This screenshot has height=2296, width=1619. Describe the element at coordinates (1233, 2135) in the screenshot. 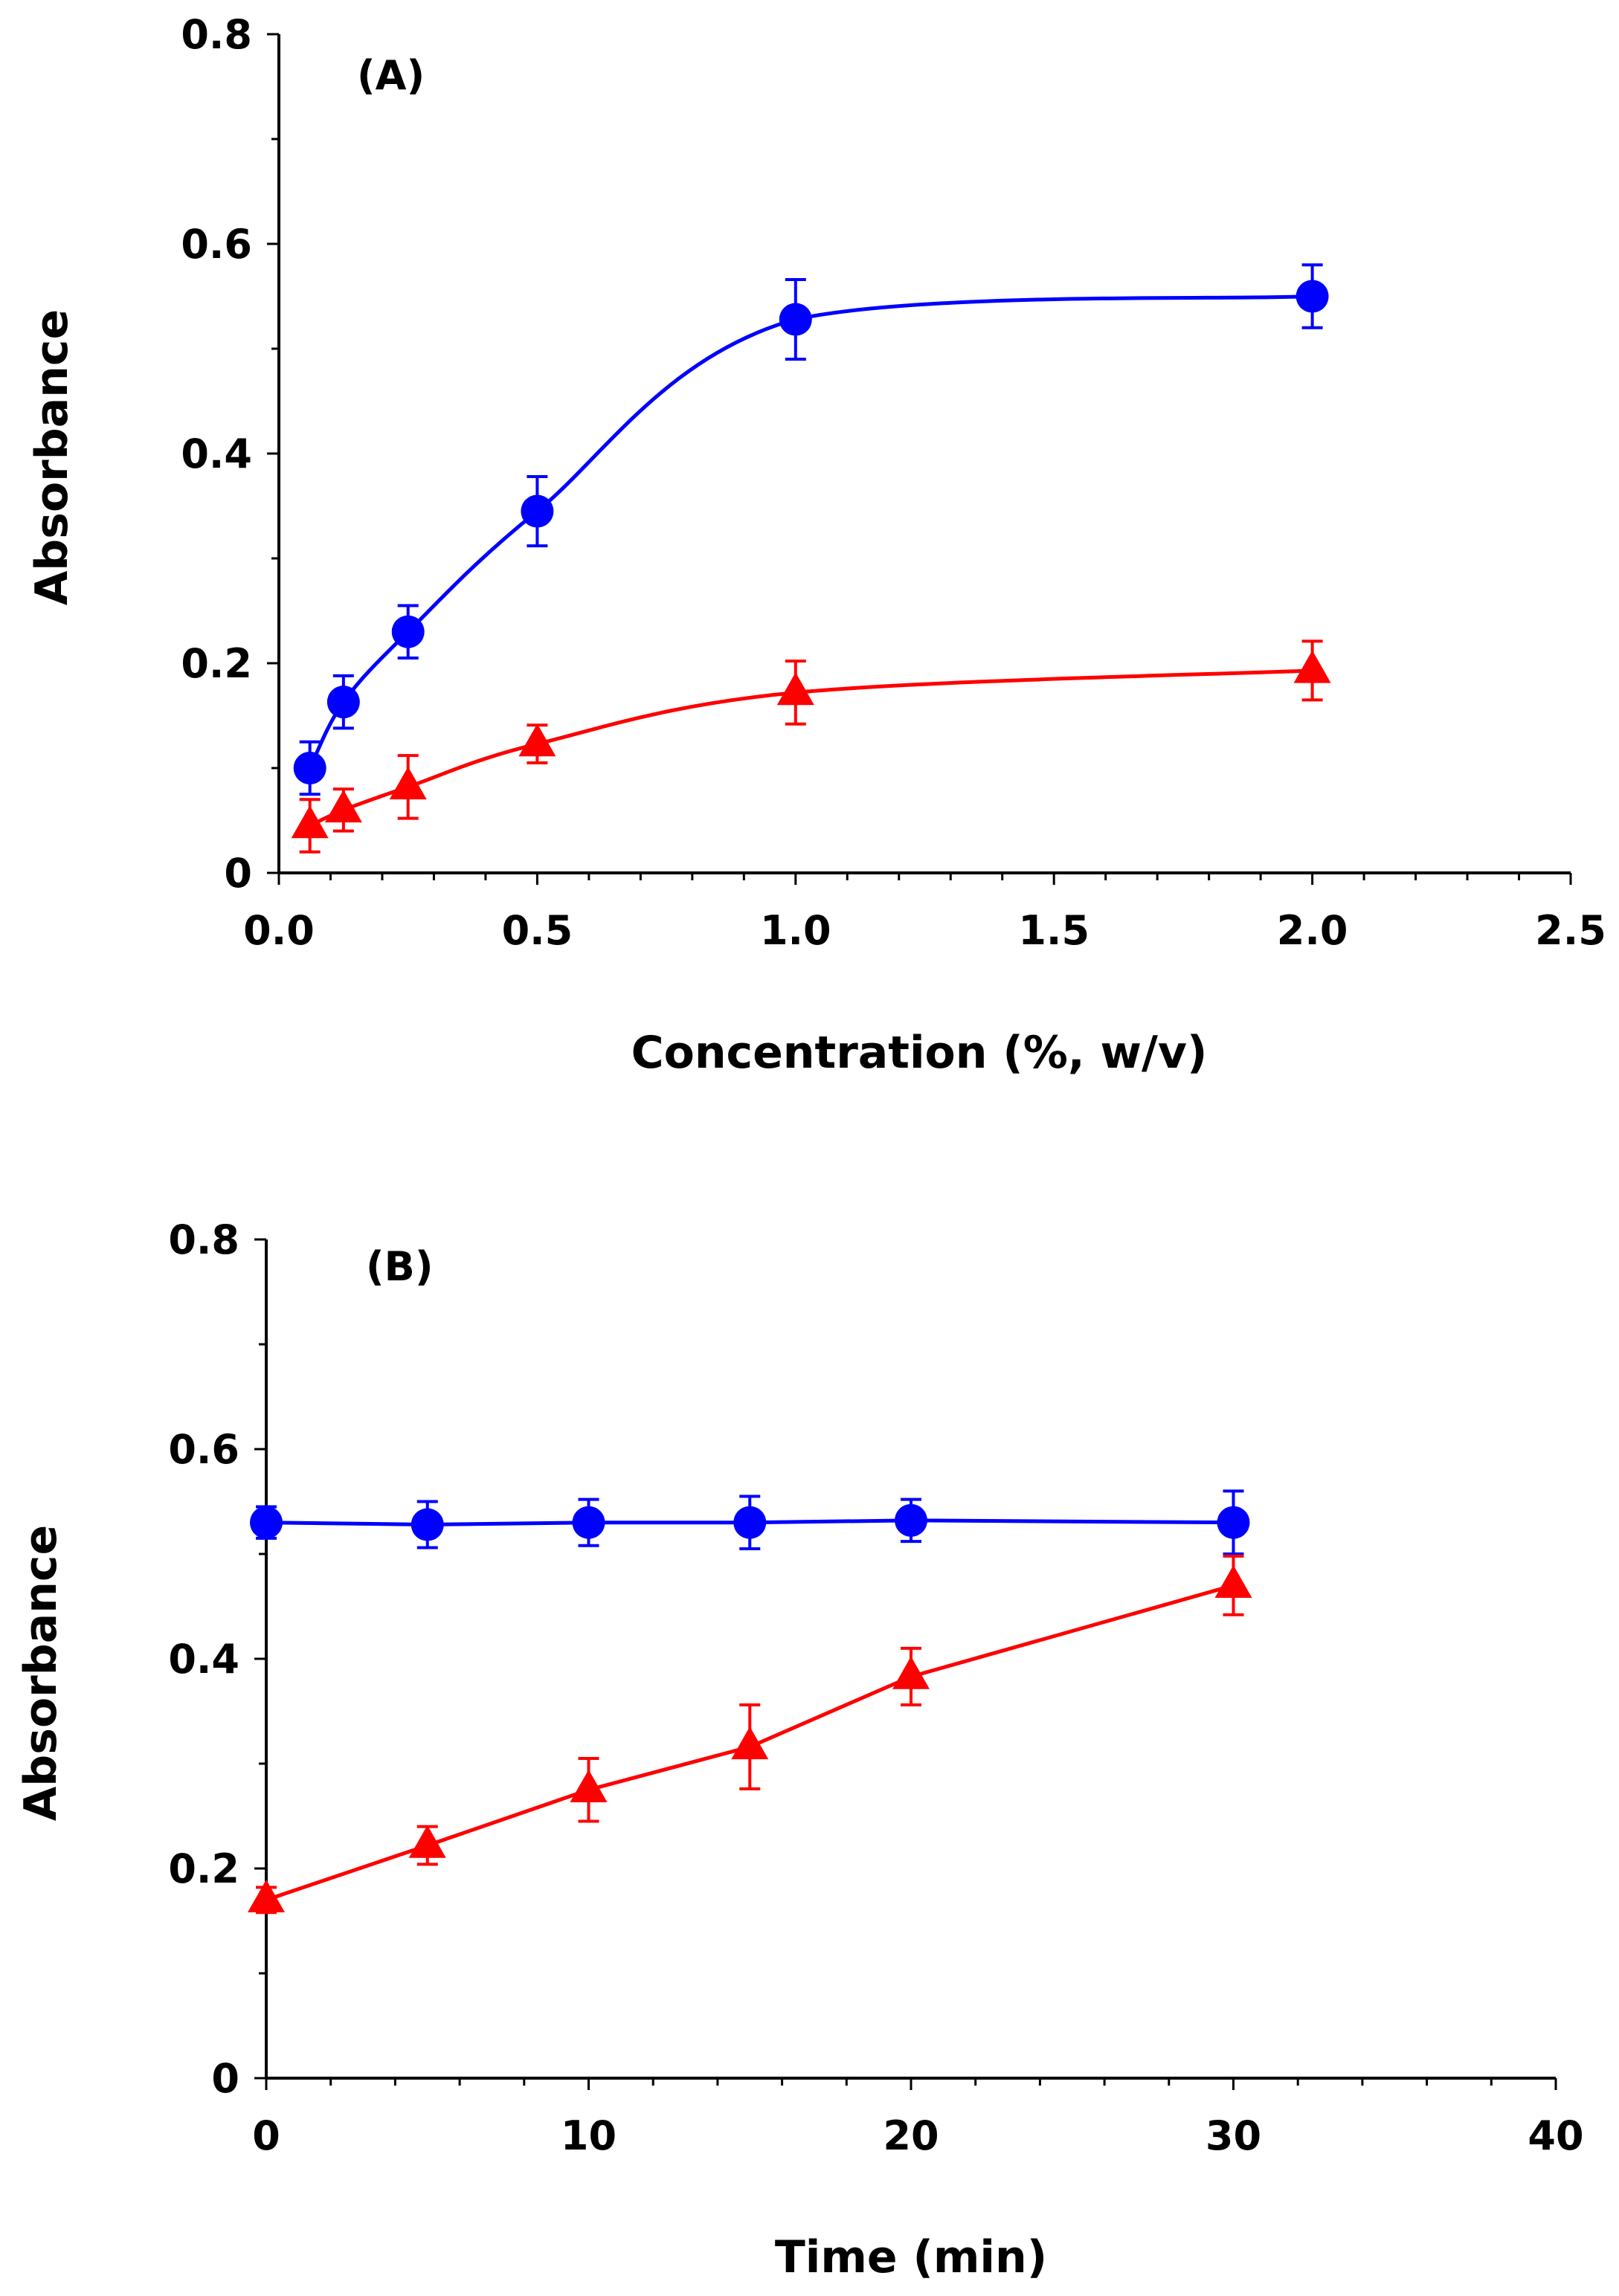

I see `panel-b-x-tick-label: 30` at that location.